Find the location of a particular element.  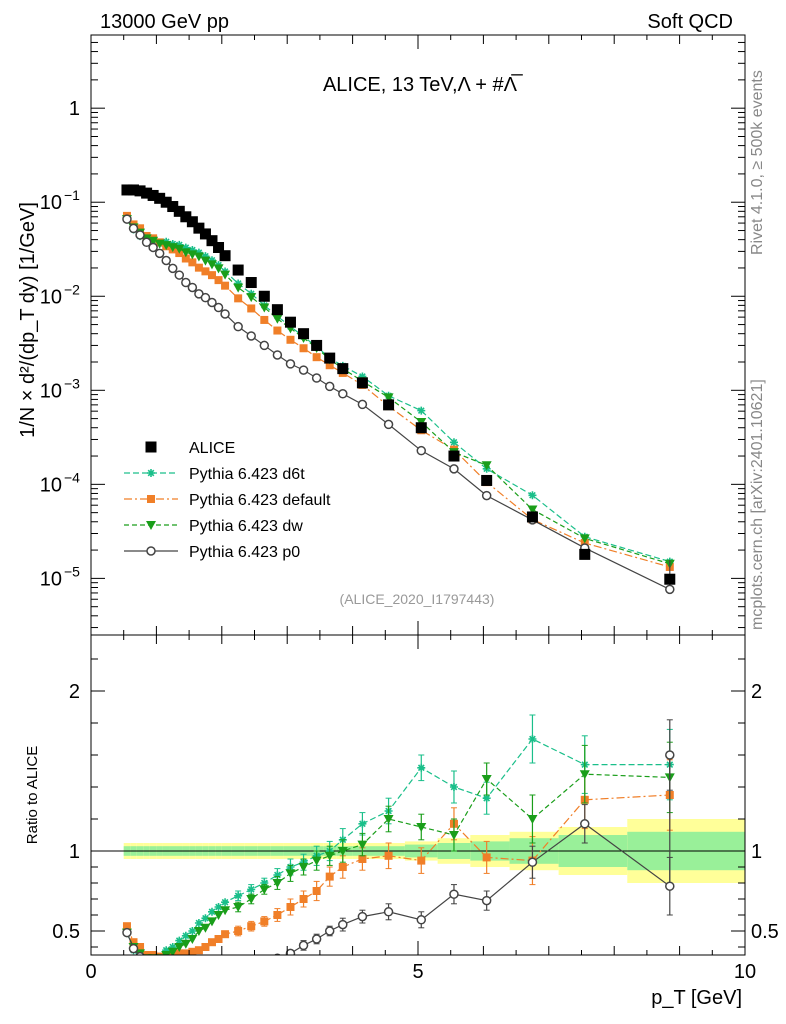

y-tick-exponent: −5 is located at coordinates (72, 571).